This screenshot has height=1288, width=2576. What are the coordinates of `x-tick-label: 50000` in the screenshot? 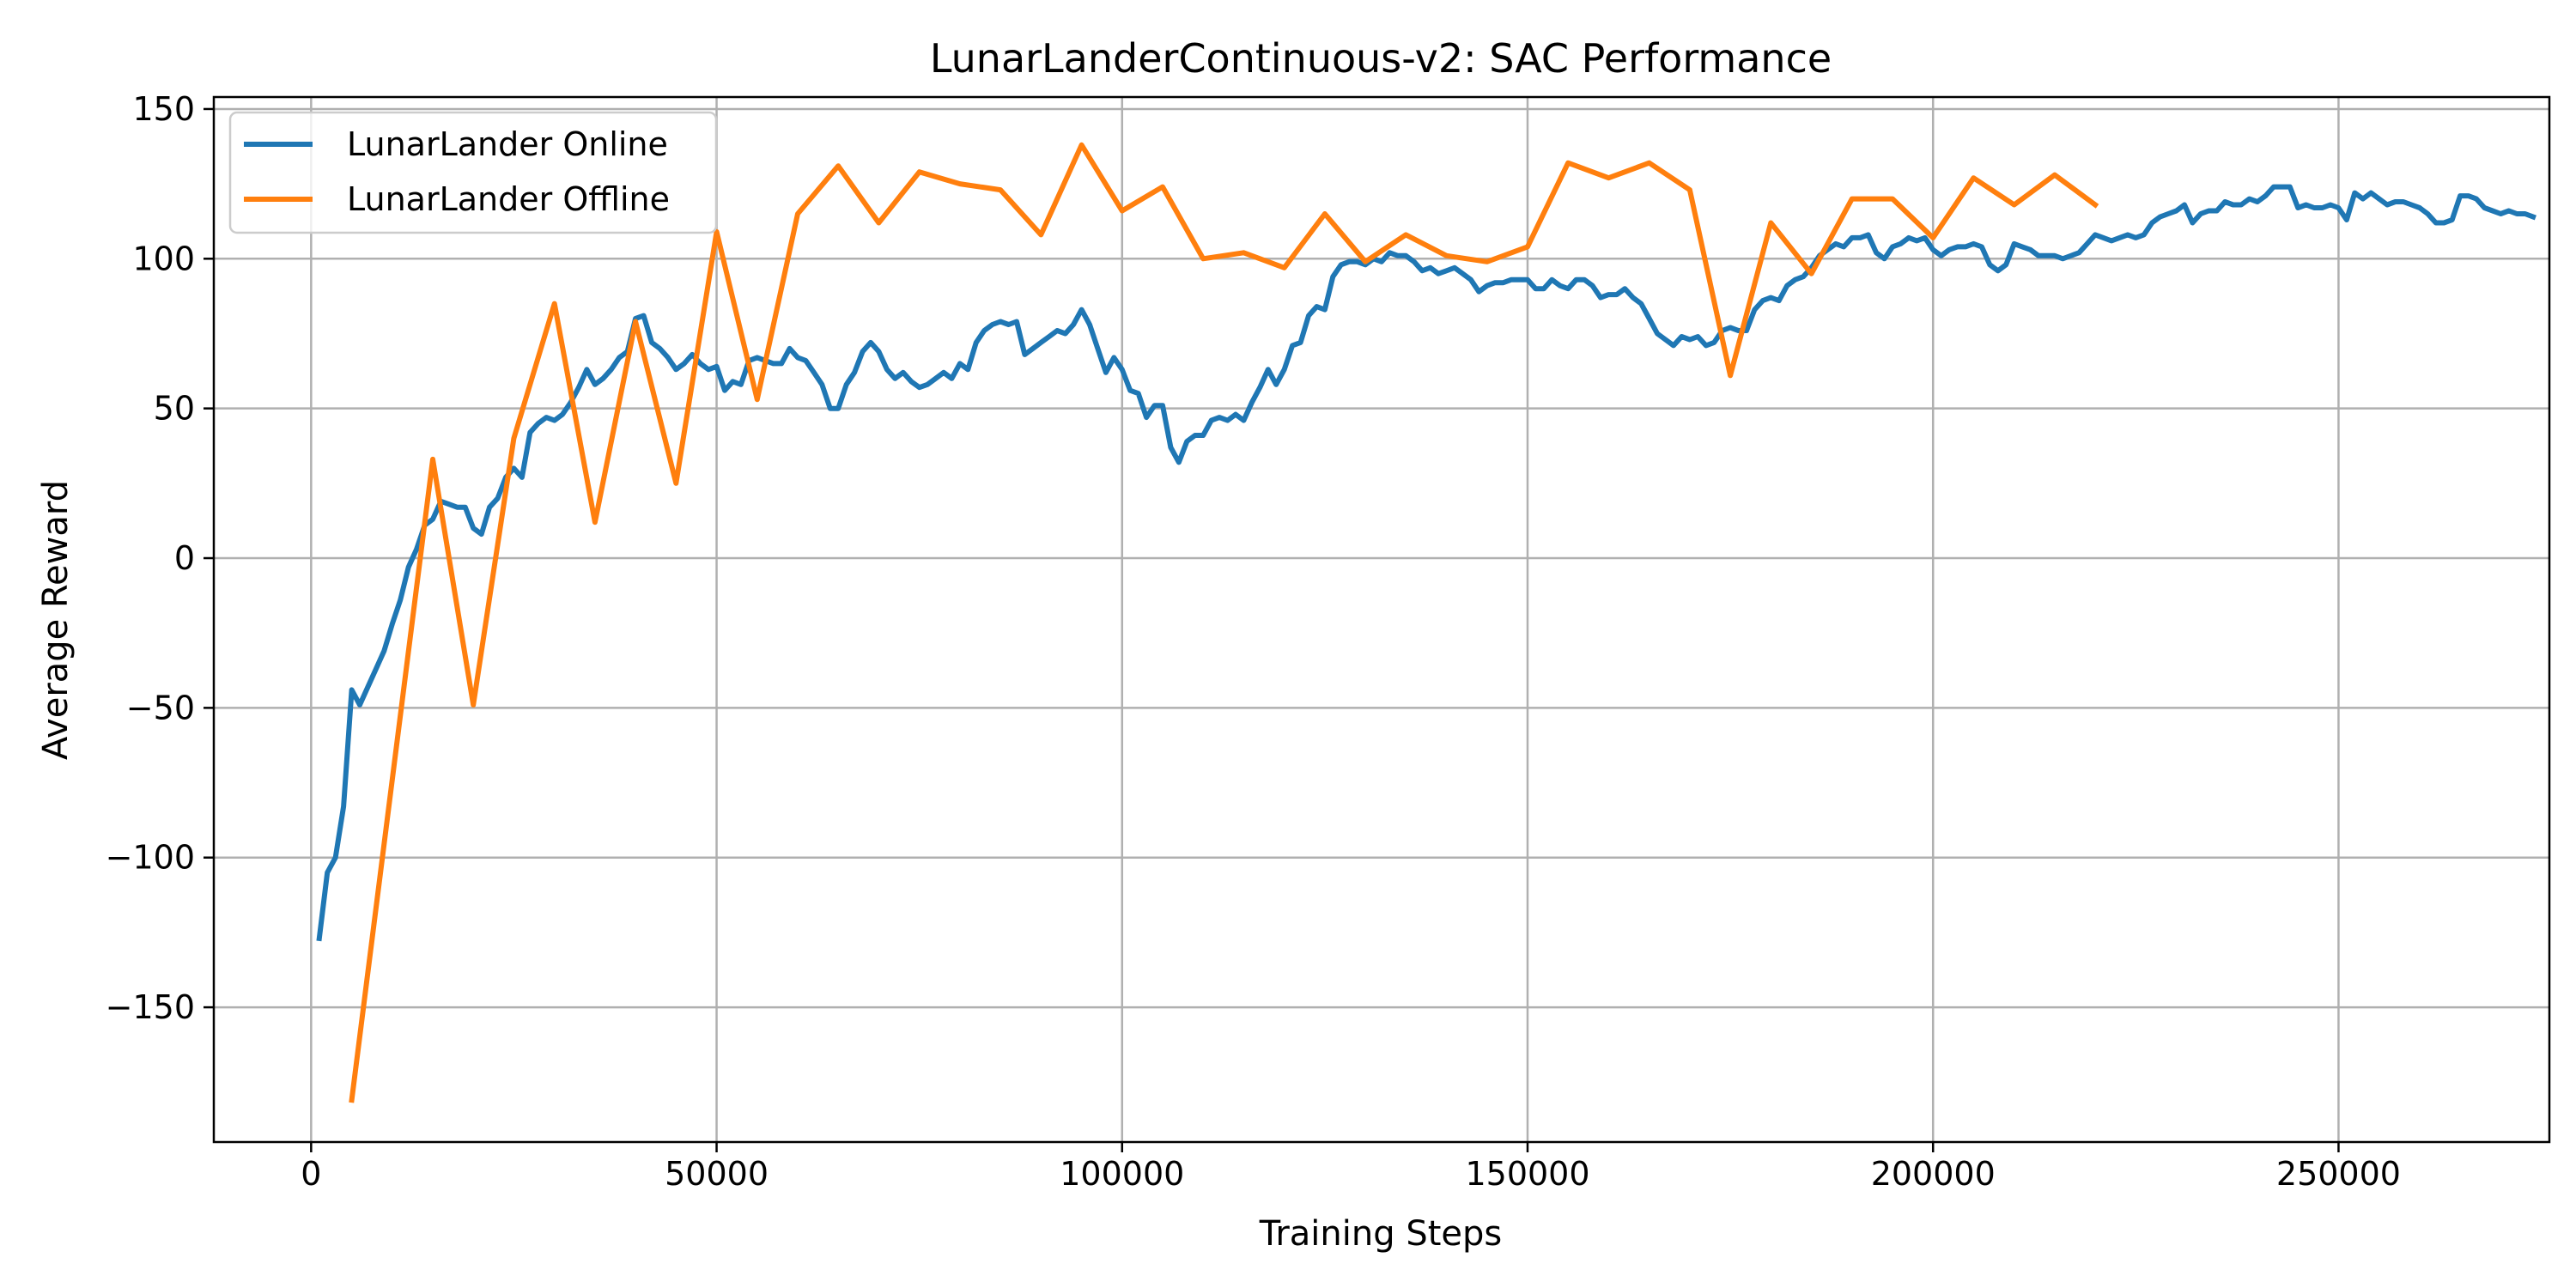 It's located at (717, 1174).